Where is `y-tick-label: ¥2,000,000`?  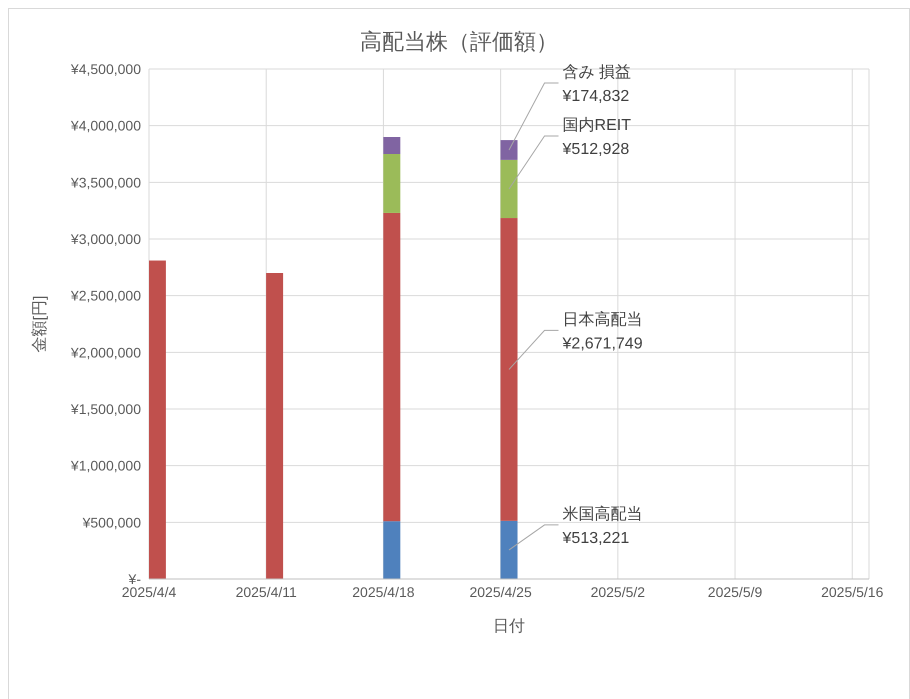
y-tick-label: ¥2,000,000 is located at coordinates (106, 352).